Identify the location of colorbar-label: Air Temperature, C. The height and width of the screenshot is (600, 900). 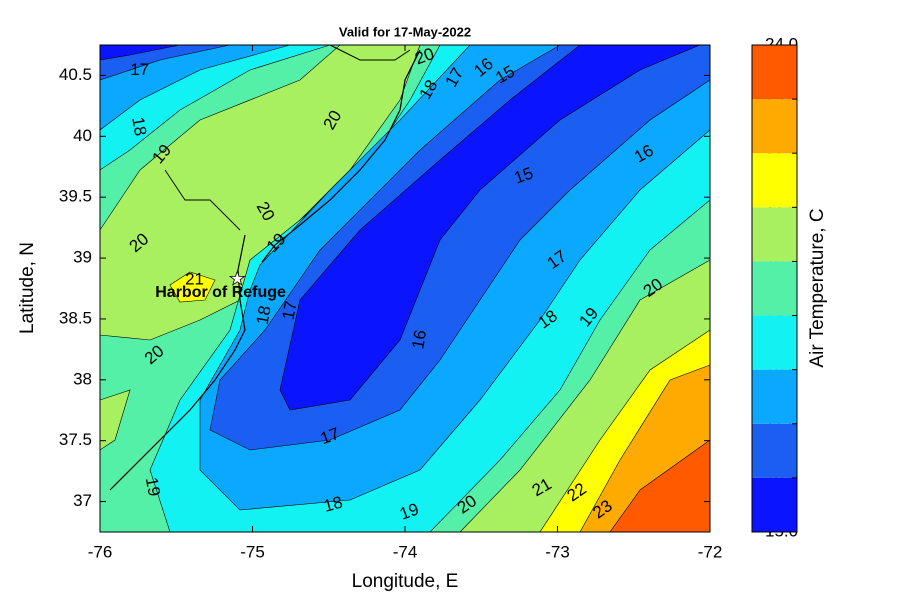
(817, 287).